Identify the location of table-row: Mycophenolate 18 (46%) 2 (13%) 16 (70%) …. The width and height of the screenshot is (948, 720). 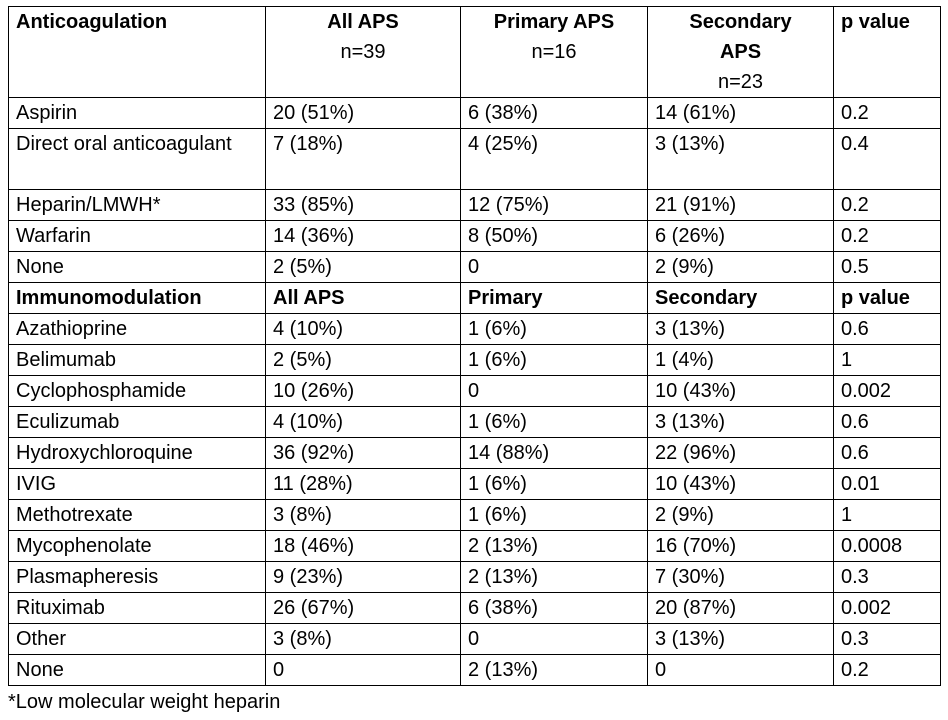
(474, 546).